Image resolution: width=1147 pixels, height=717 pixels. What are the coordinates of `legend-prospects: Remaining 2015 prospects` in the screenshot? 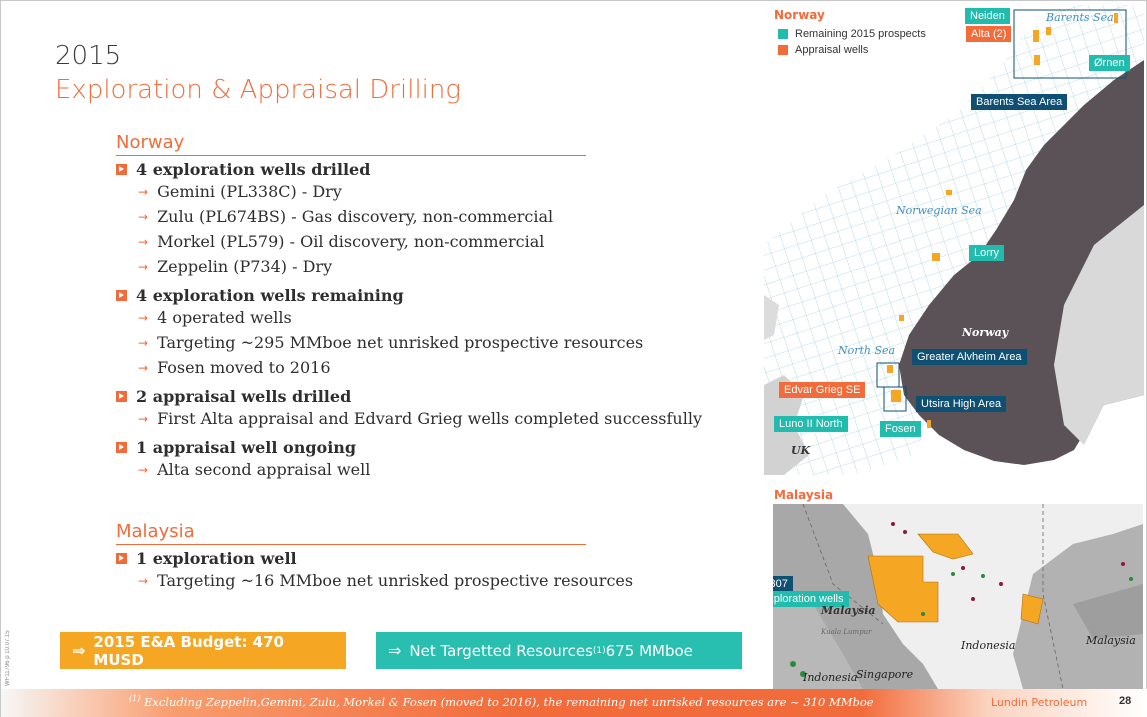 It's located at (852, 34).